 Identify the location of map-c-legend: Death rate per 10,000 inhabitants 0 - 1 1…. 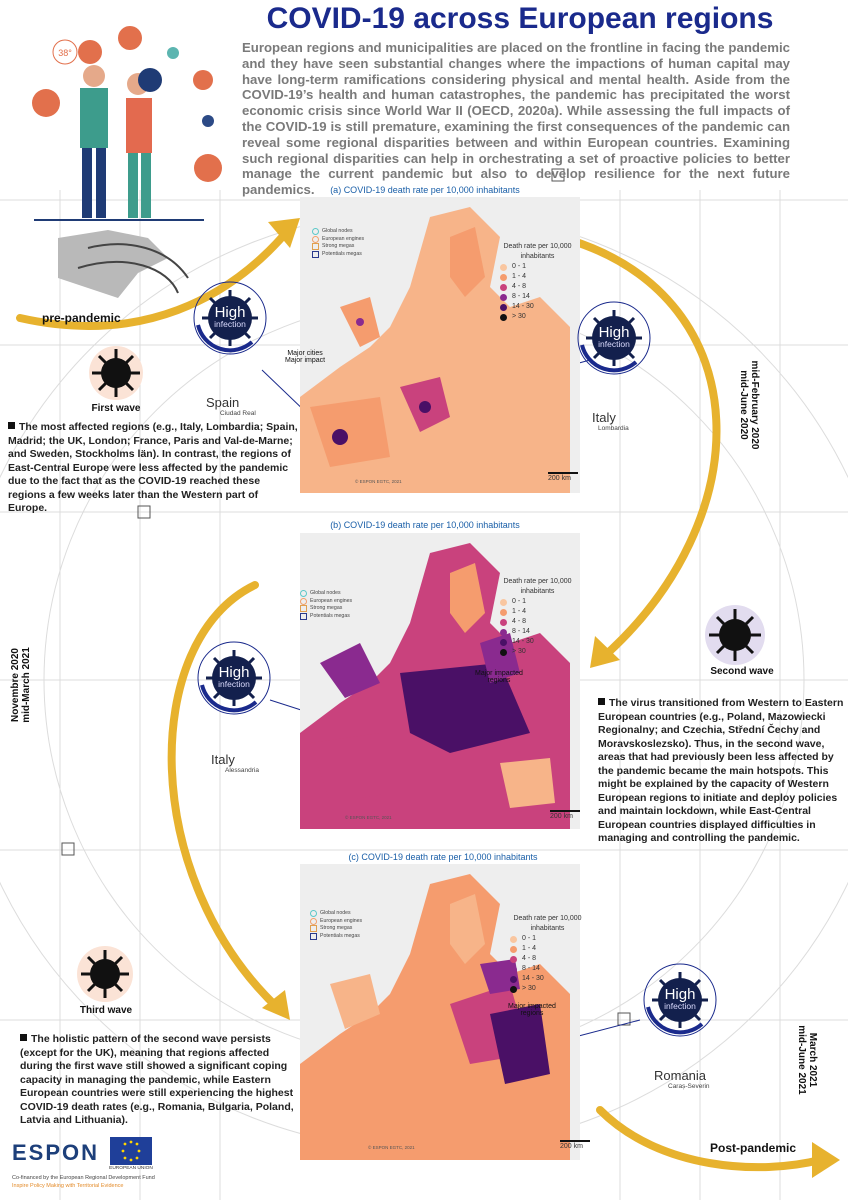
(547, 954).